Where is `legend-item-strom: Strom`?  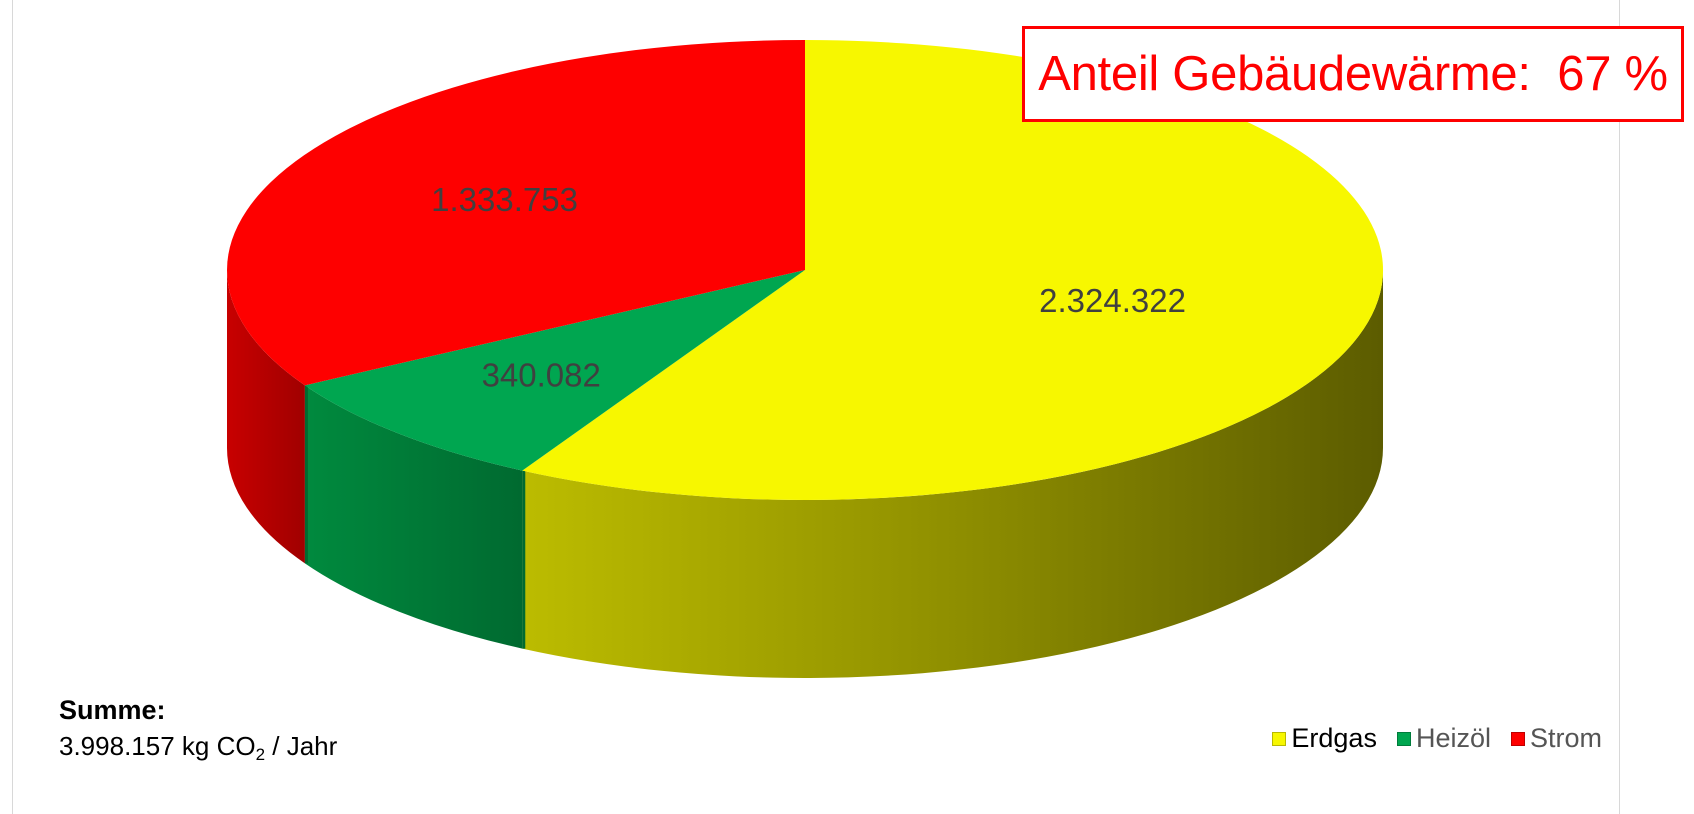
legend-item-strom: Strom is located at coordinates (1556, 738).